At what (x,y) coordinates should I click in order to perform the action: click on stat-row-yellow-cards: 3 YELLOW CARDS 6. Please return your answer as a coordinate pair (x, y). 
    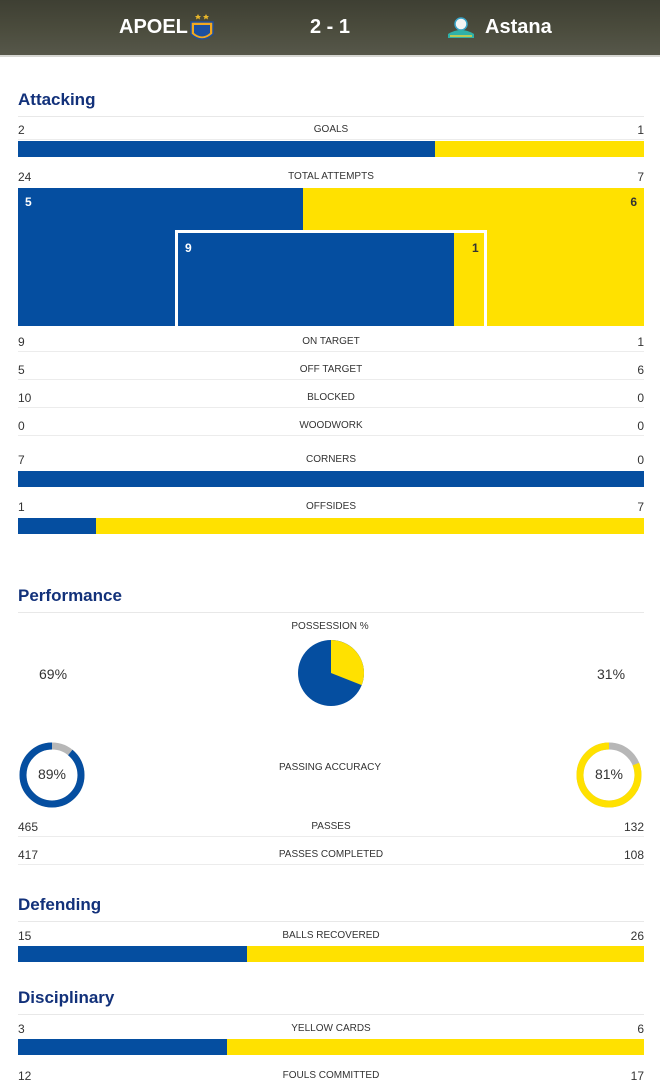
    Looking at the image, I should click on (331, 1029).